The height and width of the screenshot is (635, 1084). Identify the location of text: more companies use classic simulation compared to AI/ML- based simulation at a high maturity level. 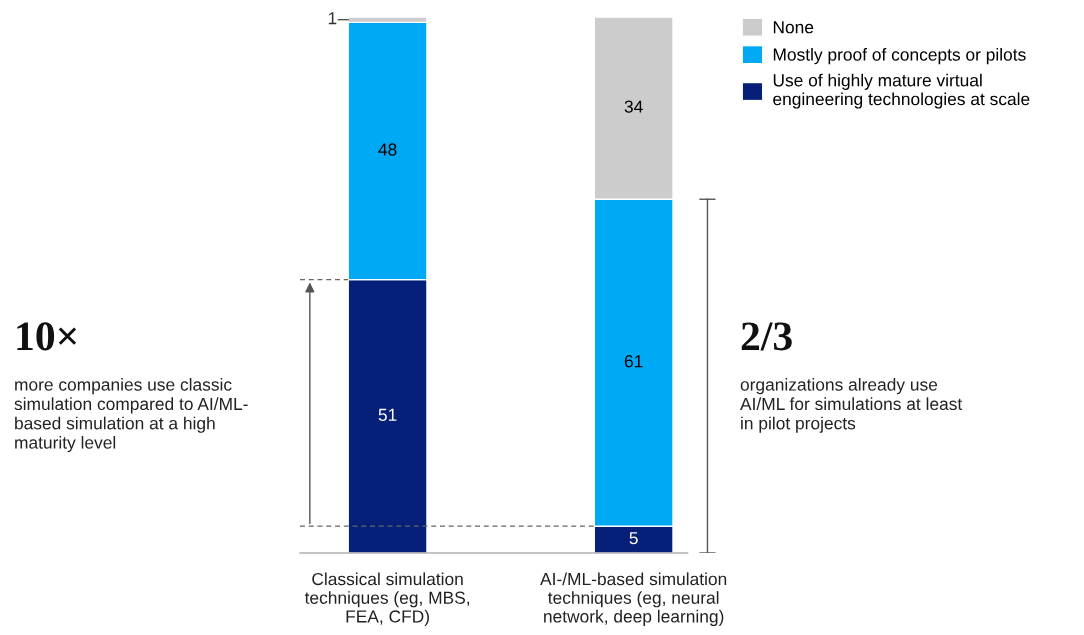
(131, 415).